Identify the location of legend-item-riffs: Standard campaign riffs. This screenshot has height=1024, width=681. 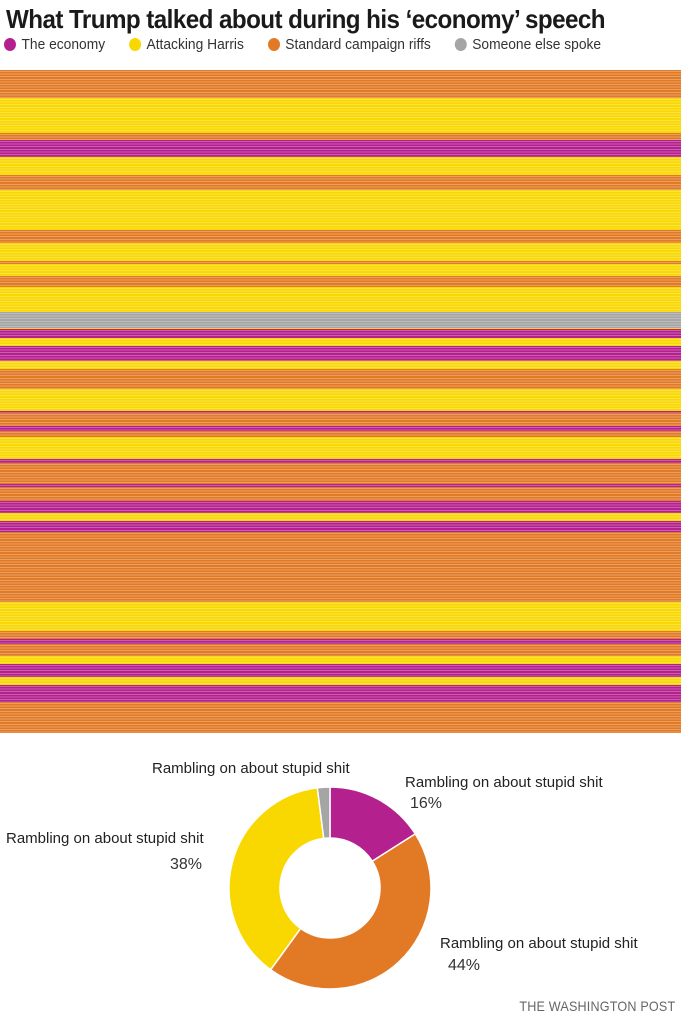
(349, 44).